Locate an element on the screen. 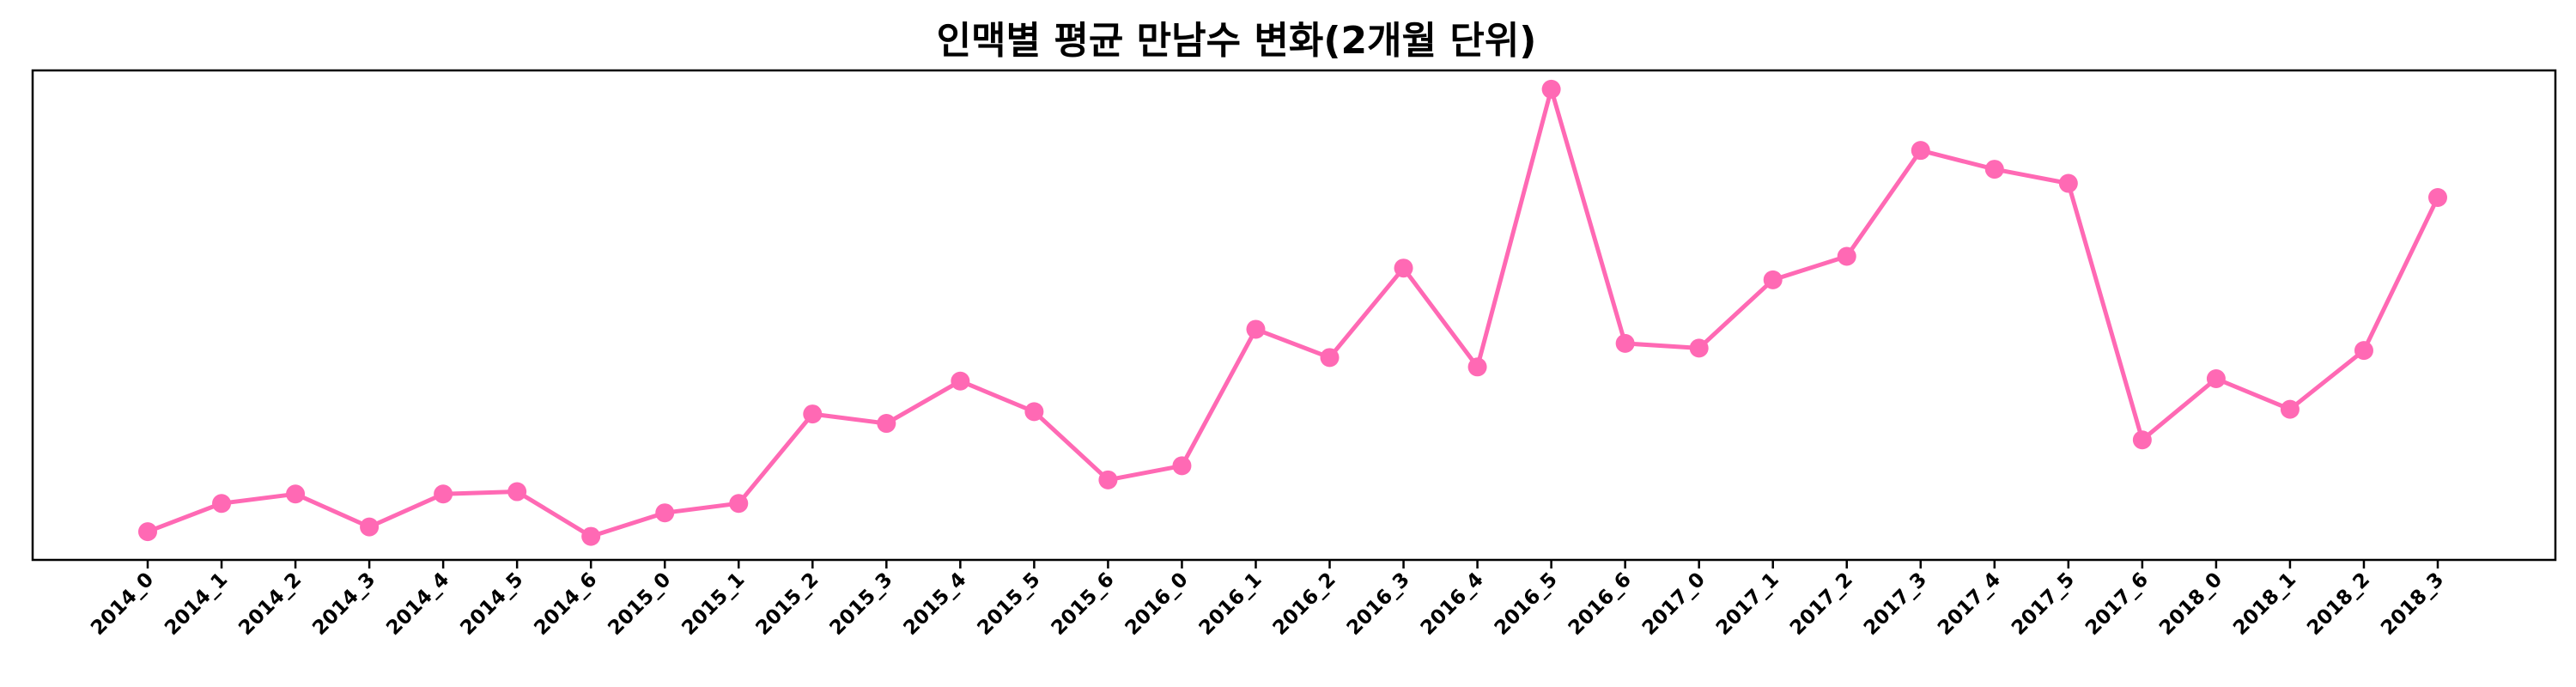 The image size is (2576, 687). x-tick-label: 2015_4 is located at coordinates (935, 604).